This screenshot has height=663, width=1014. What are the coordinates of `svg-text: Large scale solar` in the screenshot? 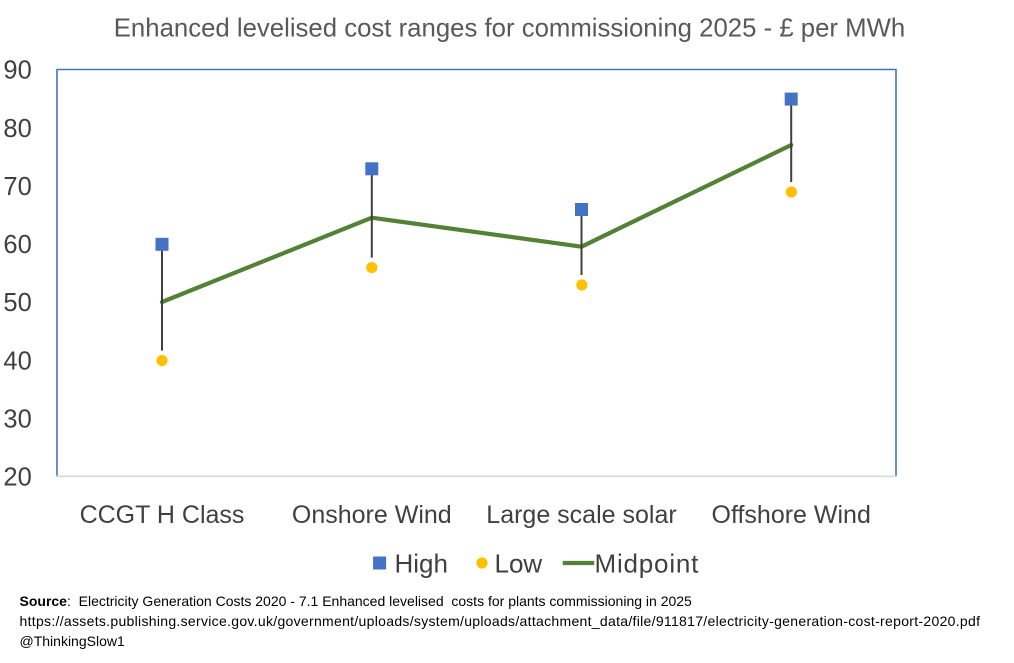 It's located at (581, 515).